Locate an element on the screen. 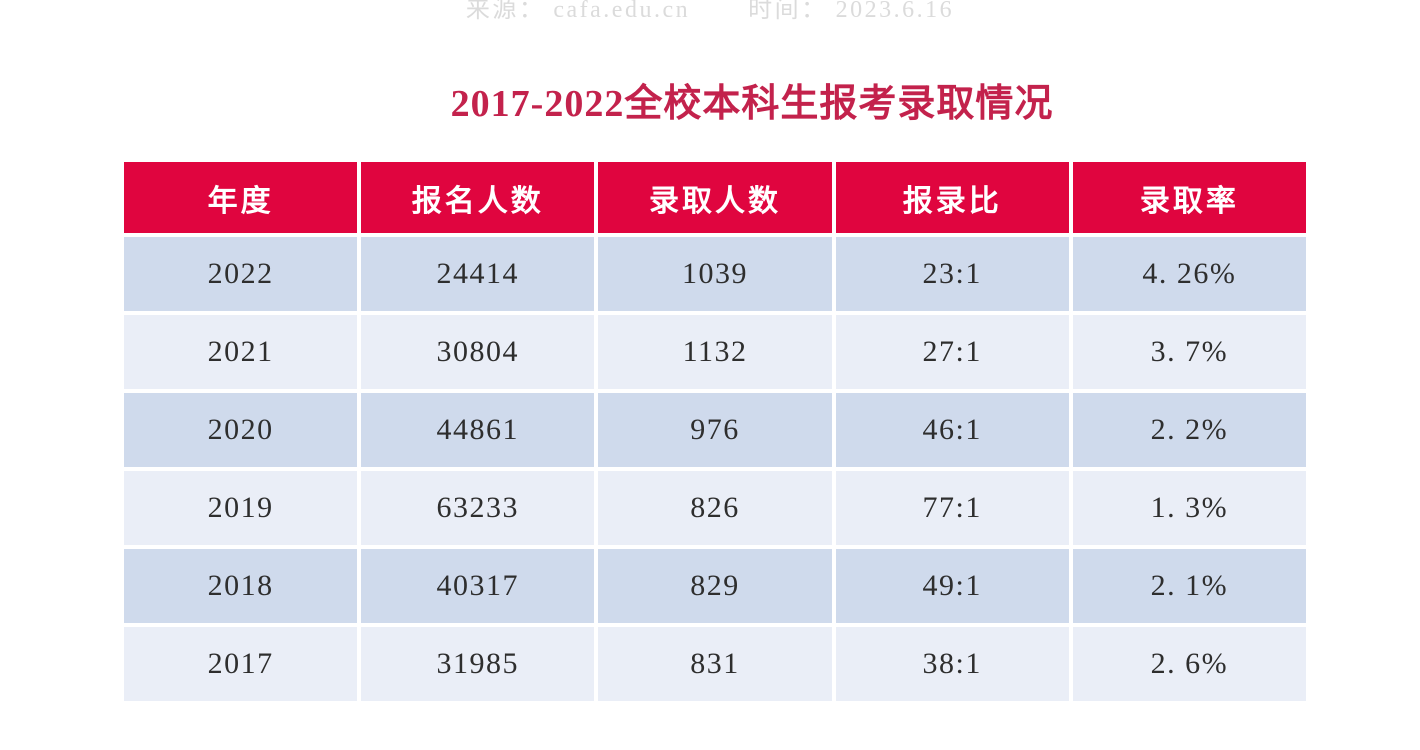  cell-applicants: 24414 is located at coordinates (478, 274).